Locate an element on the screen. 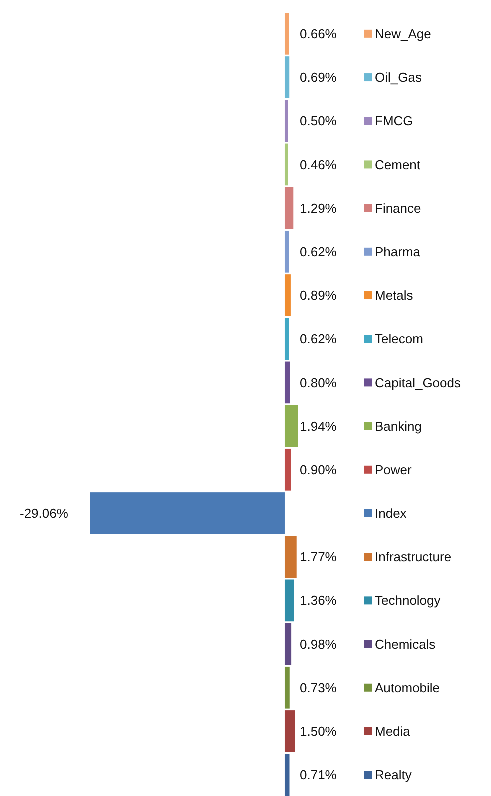 This screenshot has width=491, height=796. y-tick-label: Finance is located at coordinates (398, 208).